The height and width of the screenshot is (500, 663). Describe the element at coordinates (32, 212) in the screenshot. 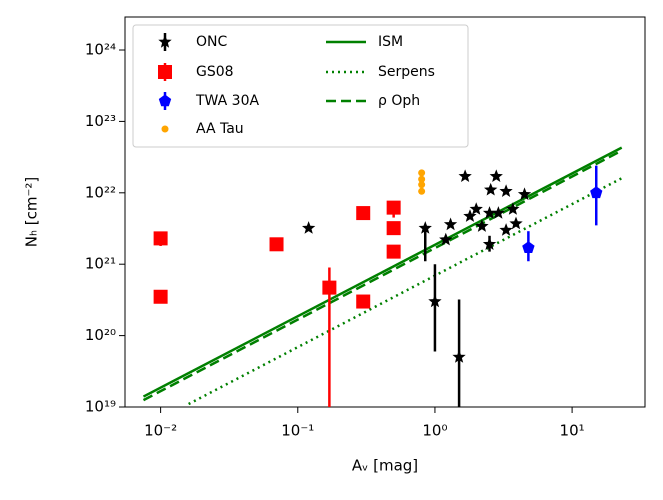

I see `y-axis-label: Nₕ [cm⁻²]` at that location.